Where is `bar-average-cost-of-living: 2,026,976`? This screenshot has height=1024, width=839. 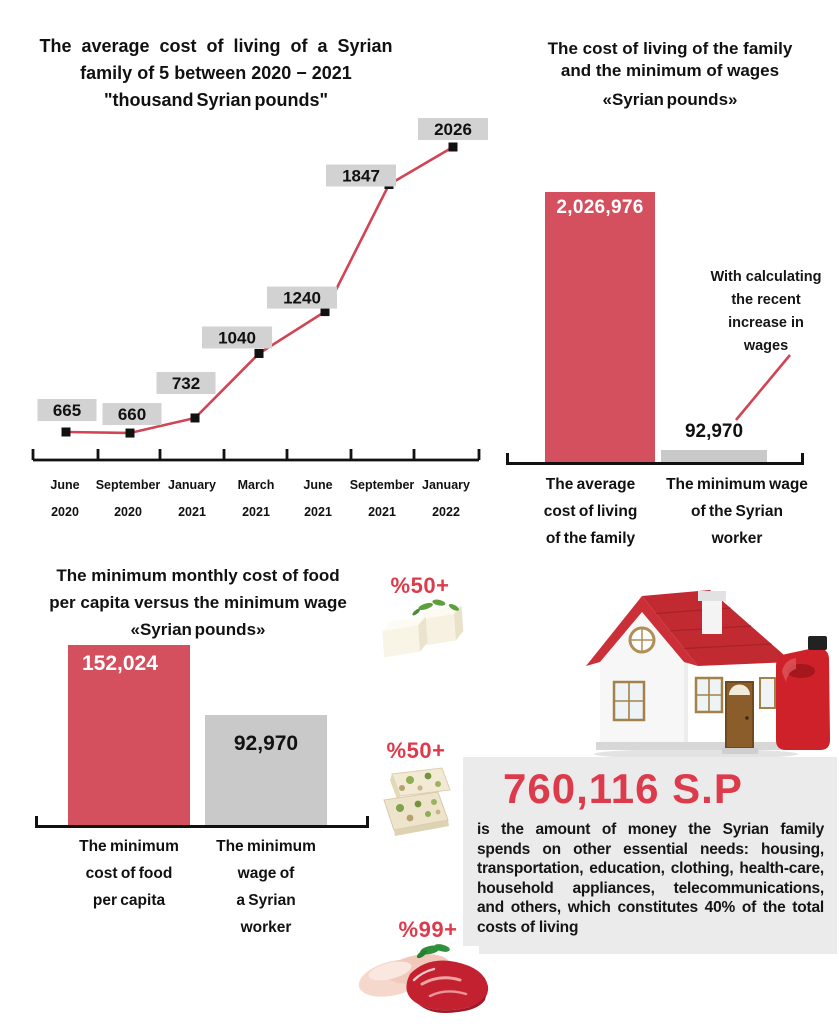
bar-average-cost-of-living: 2,026,976 is located at coordinates (600, 327).